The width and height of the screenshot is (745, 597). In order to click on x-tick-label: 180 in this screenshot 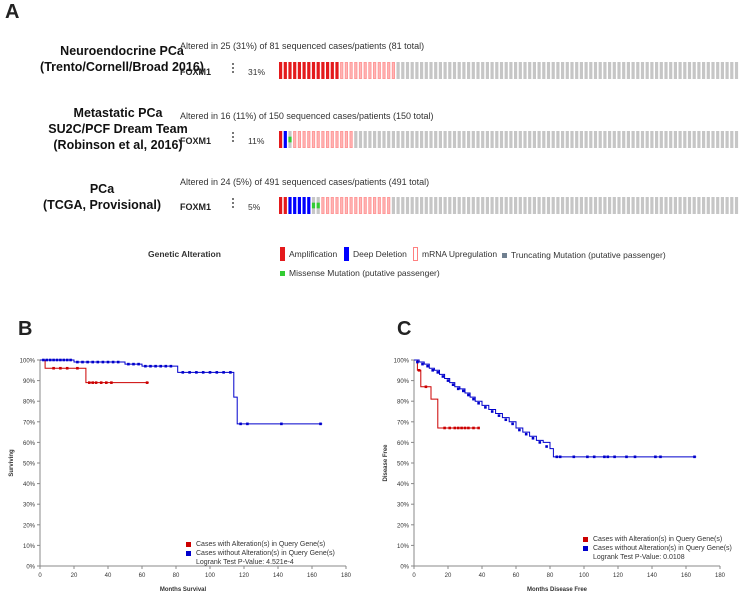, I will do `click(720, 576)`.